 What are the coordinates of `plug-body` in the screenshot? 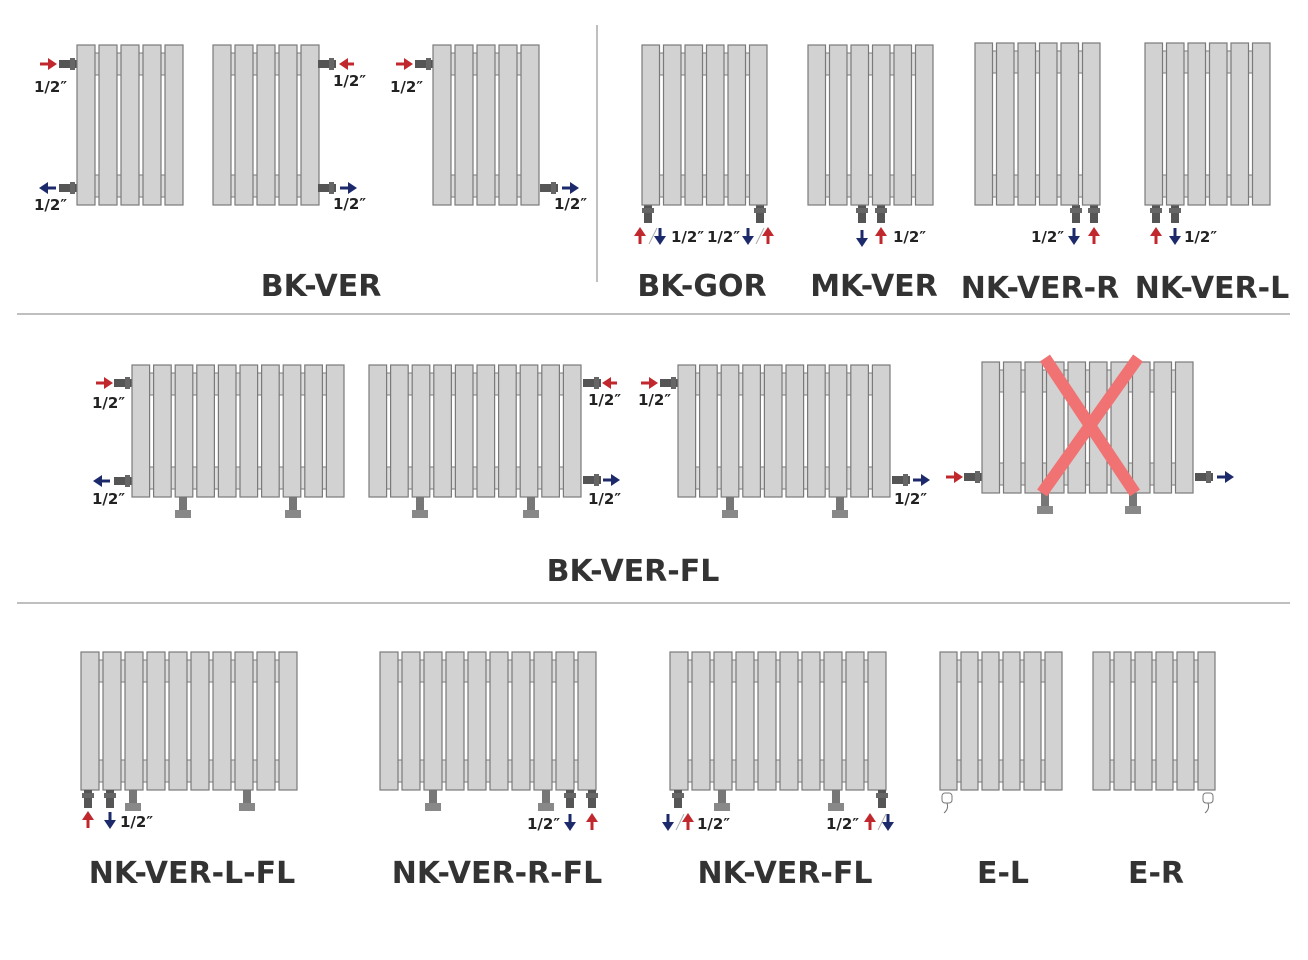 It's located at (947, 798).